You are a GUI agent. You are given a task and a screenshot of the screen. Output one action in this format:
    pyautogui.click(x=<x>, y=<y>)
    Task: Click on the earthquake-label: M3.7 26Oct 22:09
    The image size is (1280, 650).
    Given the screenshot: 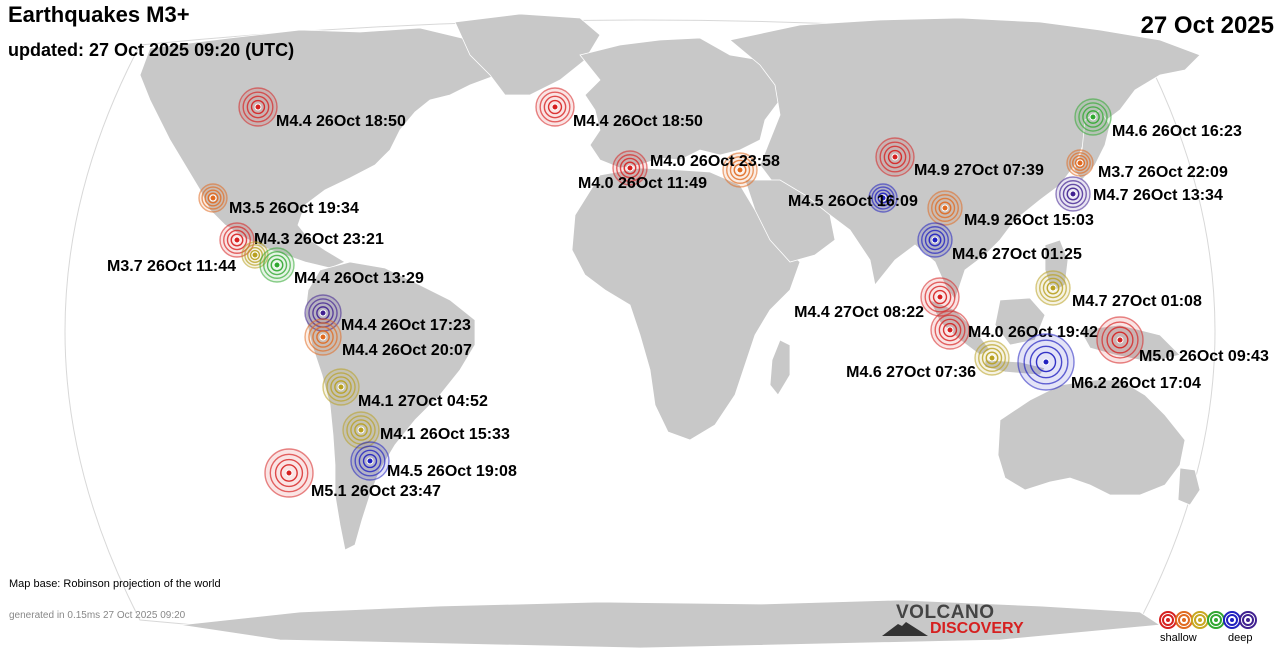 What is the action you would take?
    pyautogui.click(x=1163, y=172)
    